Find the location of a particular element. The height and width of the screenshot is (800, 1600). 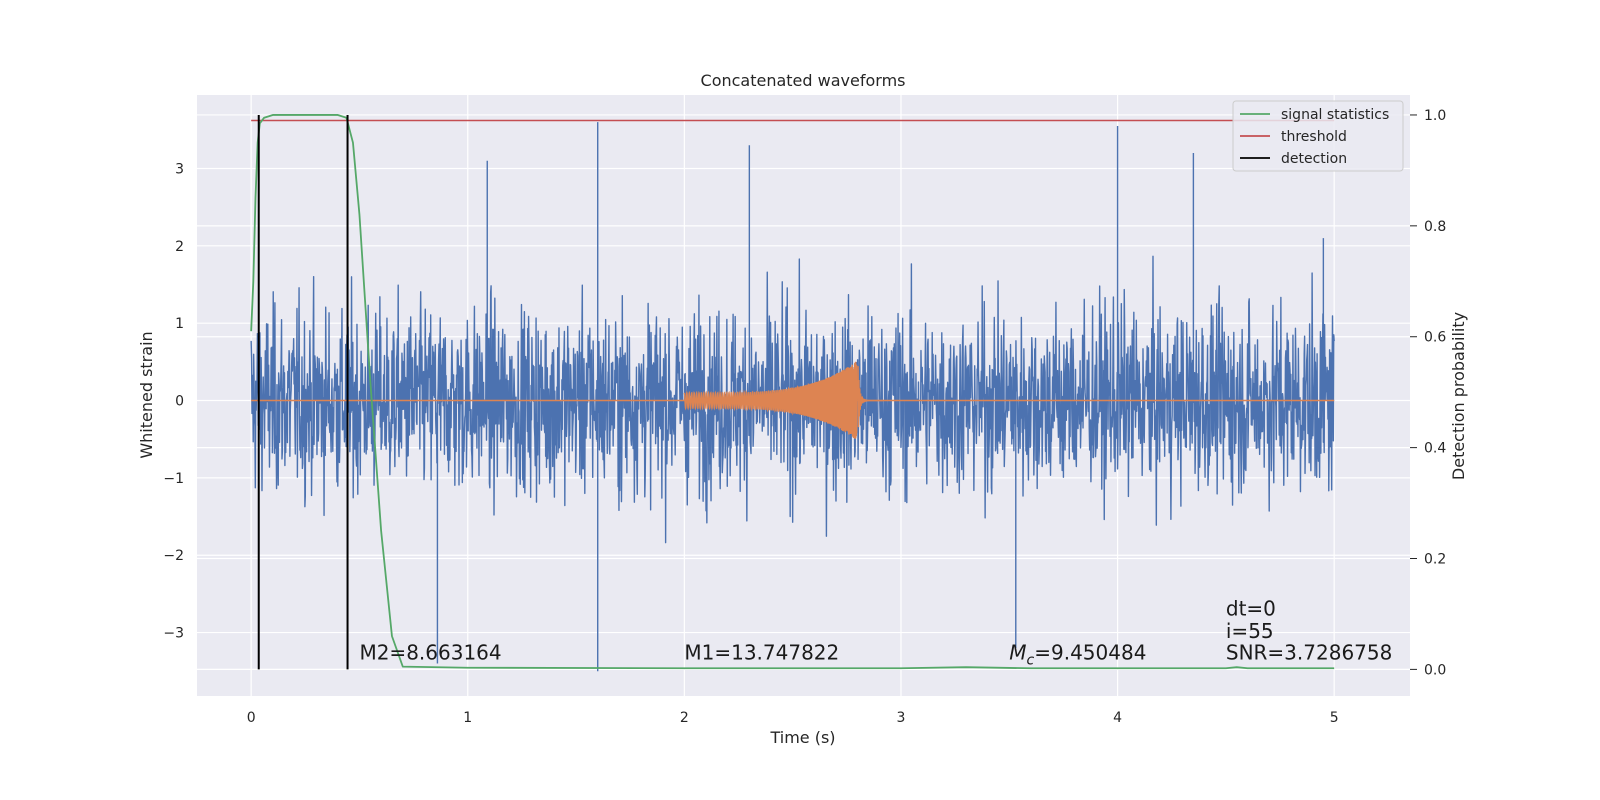

y-tick-label: −2 is located at coordinates (173, 556).